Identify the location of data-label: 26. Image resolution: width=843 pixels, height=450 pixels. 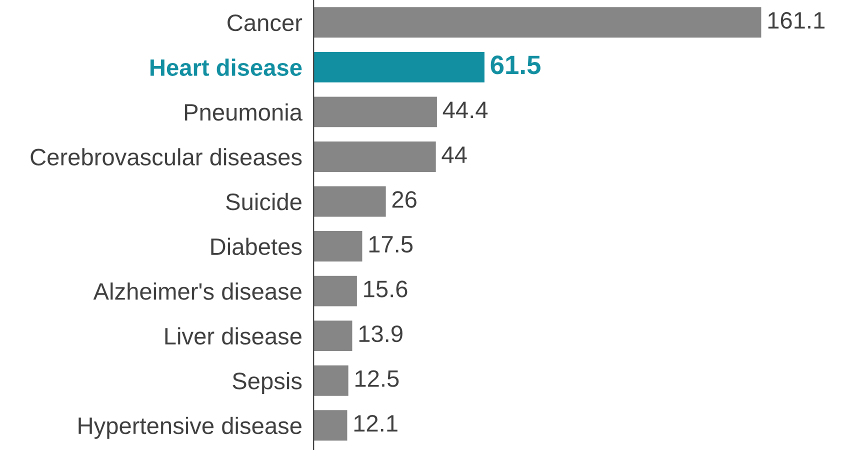
(404, 199).